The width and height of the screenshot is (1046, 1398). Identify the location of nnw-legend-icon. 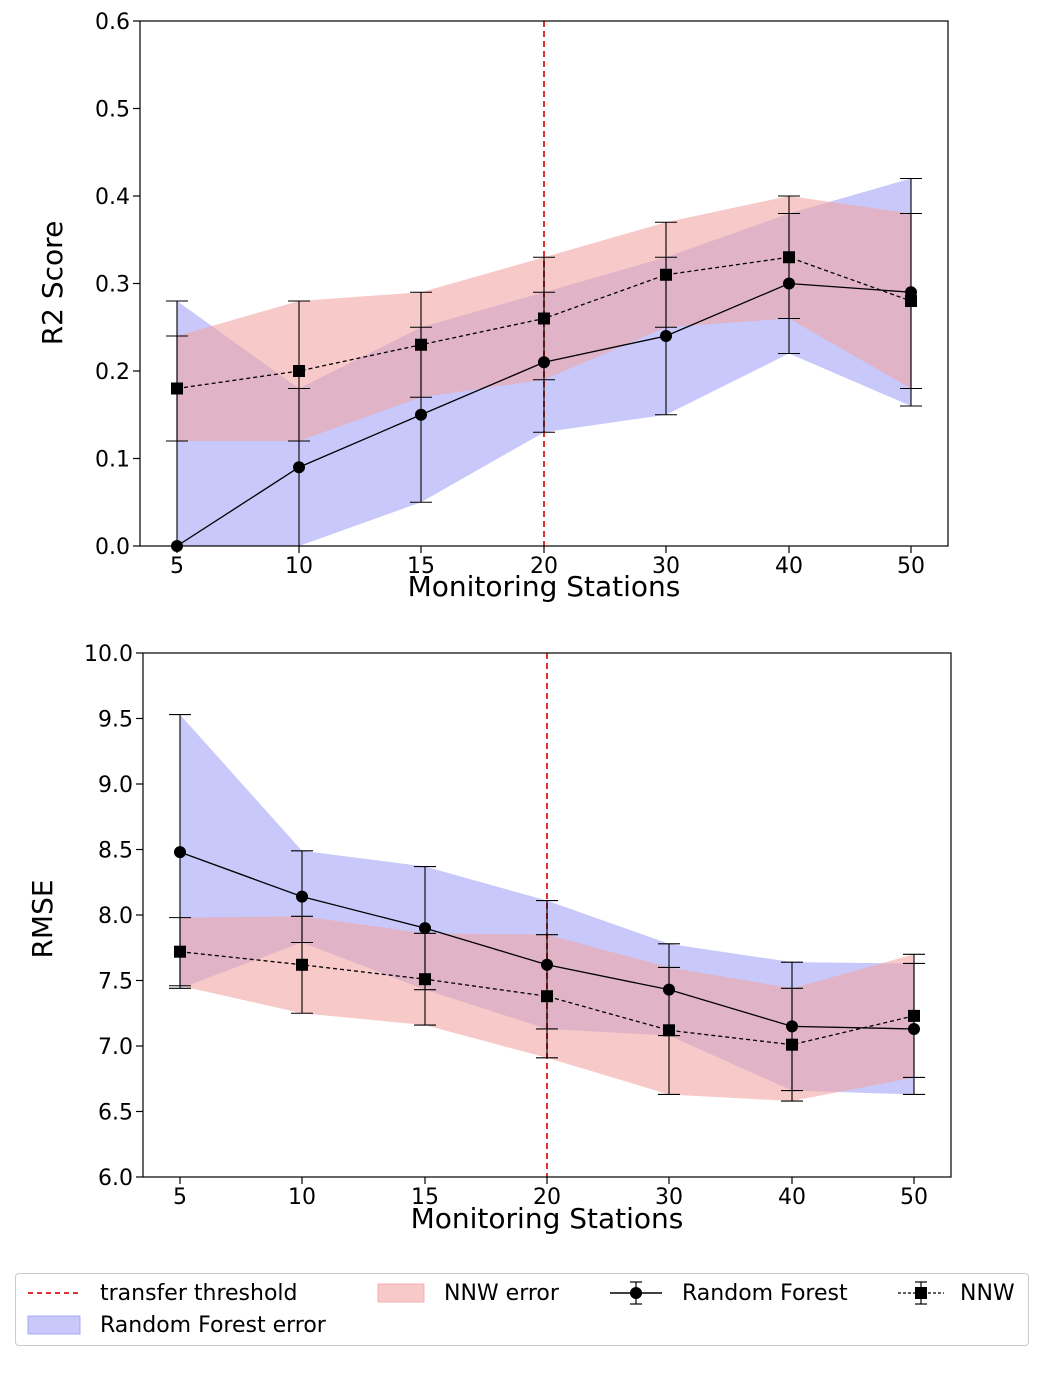
(921, 1293).